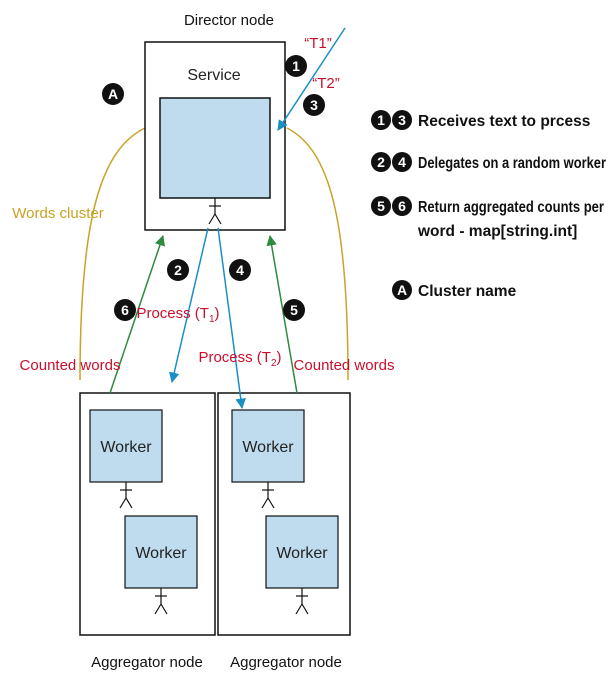  I want to click on worker-connector-icon-2b, so click(302, 601).